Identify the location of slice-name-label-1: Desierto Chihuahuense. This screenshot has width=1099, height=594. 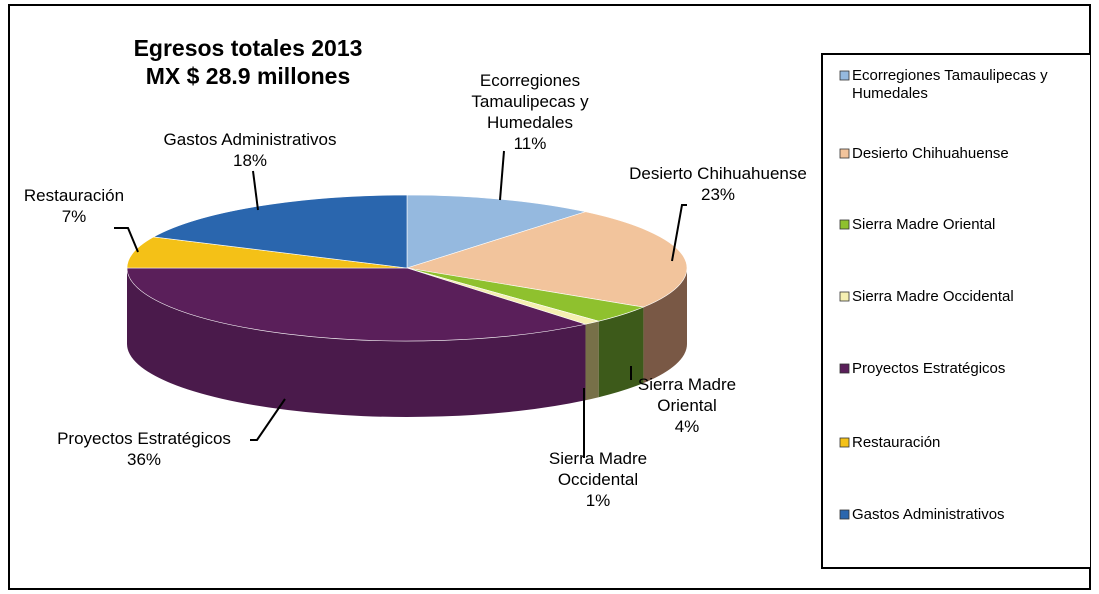
(718, 173).